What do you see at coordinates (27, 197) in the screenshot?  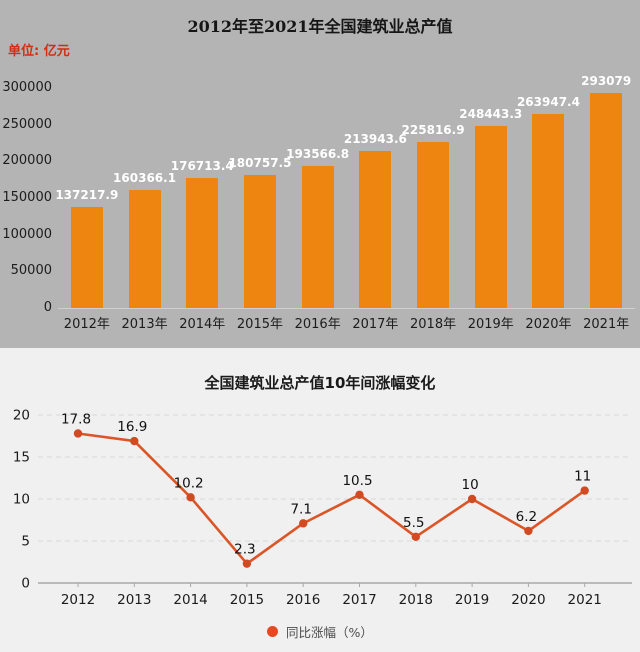 I see `y-axis-tick-label: 150000` at bounding box center [27, 197].